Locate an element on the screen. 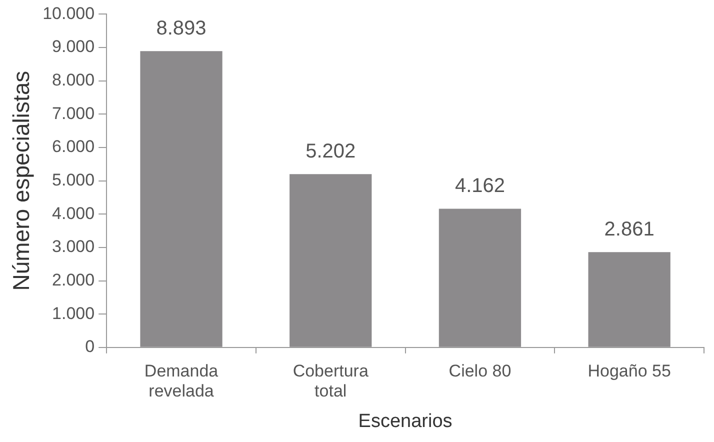 This screenshot has height=442, width=714. x-tick-label: Hogaño 55 is located at coordinates (629, 370).